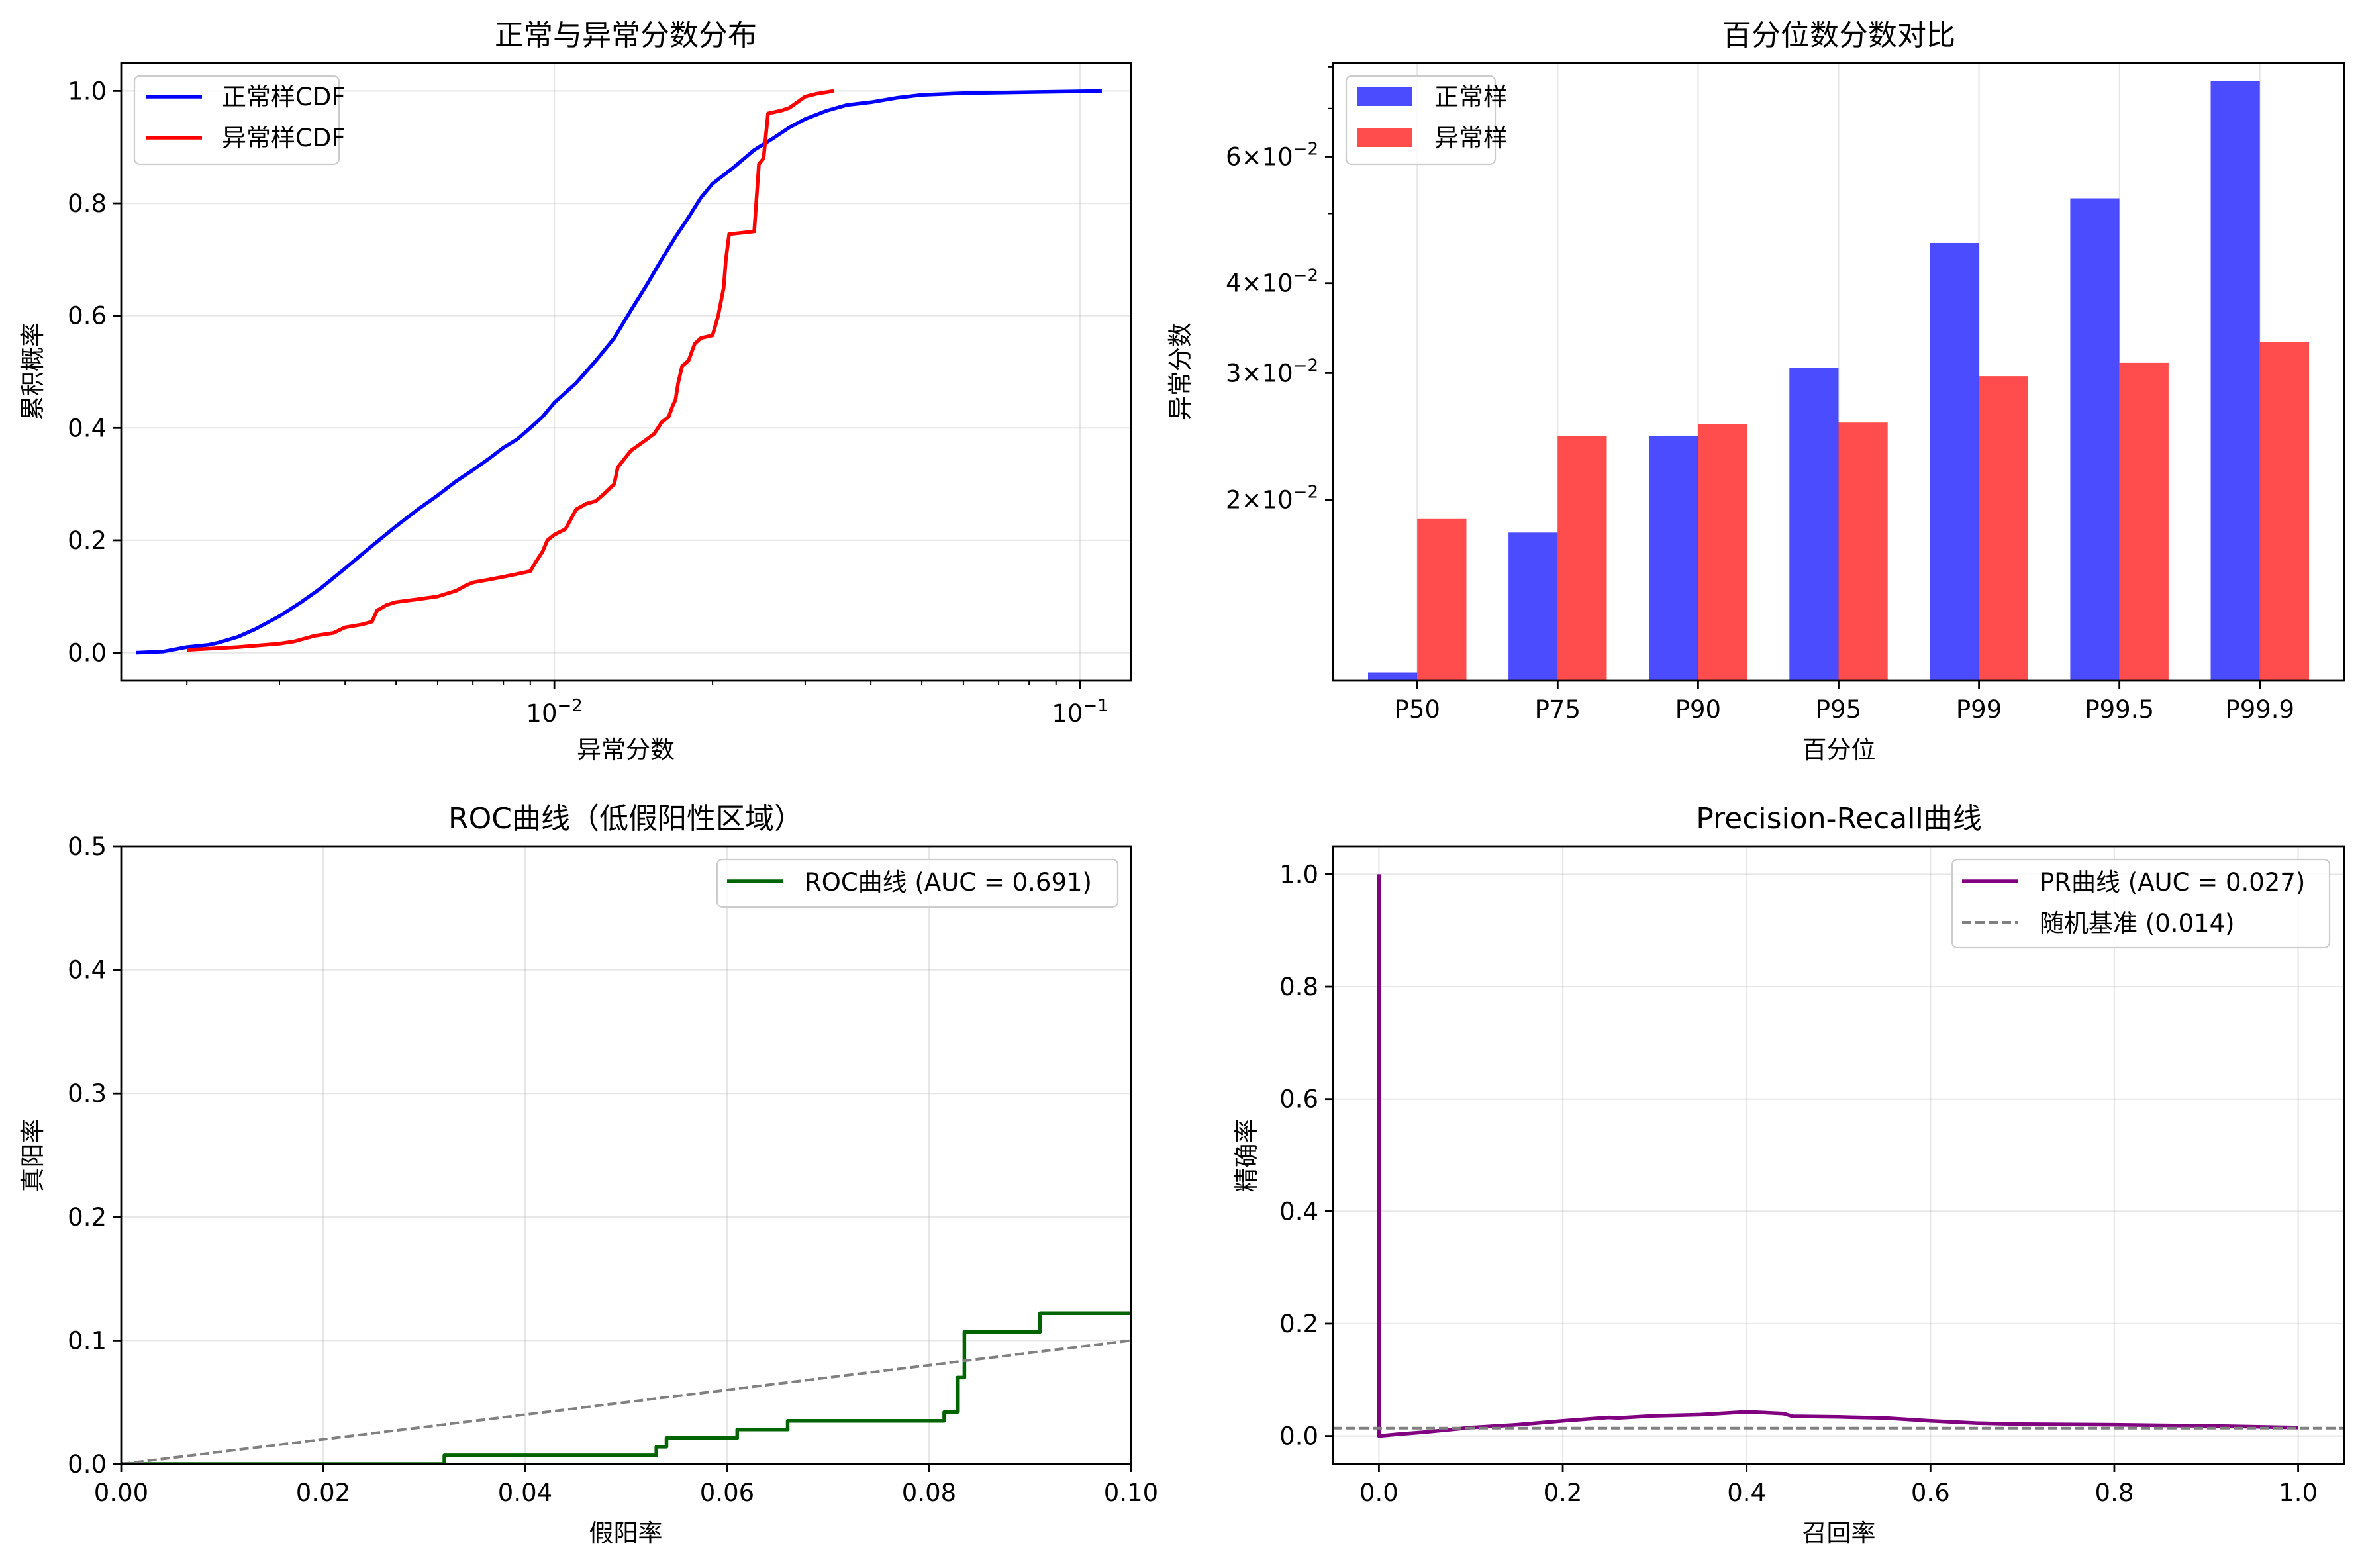 The height and width of the screenshot is (1568, 2362). What do you see at coordinates (2284, 511) in the screenshot?
I see `percentile-chart-bar-p99-9-anomaly` at bounding box center [2284, 511].